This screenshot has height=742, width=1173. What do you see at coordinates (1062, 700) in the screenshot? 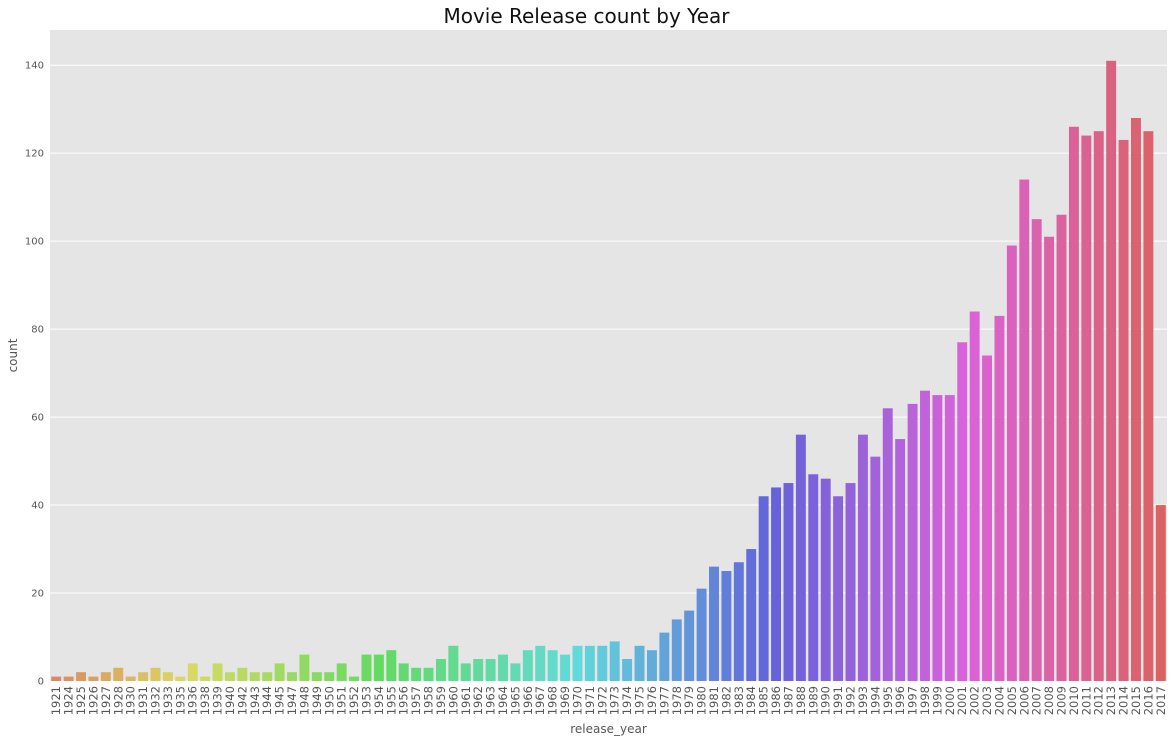
I see `x-tick-label: 2009` at bounding box center [1062, 700].